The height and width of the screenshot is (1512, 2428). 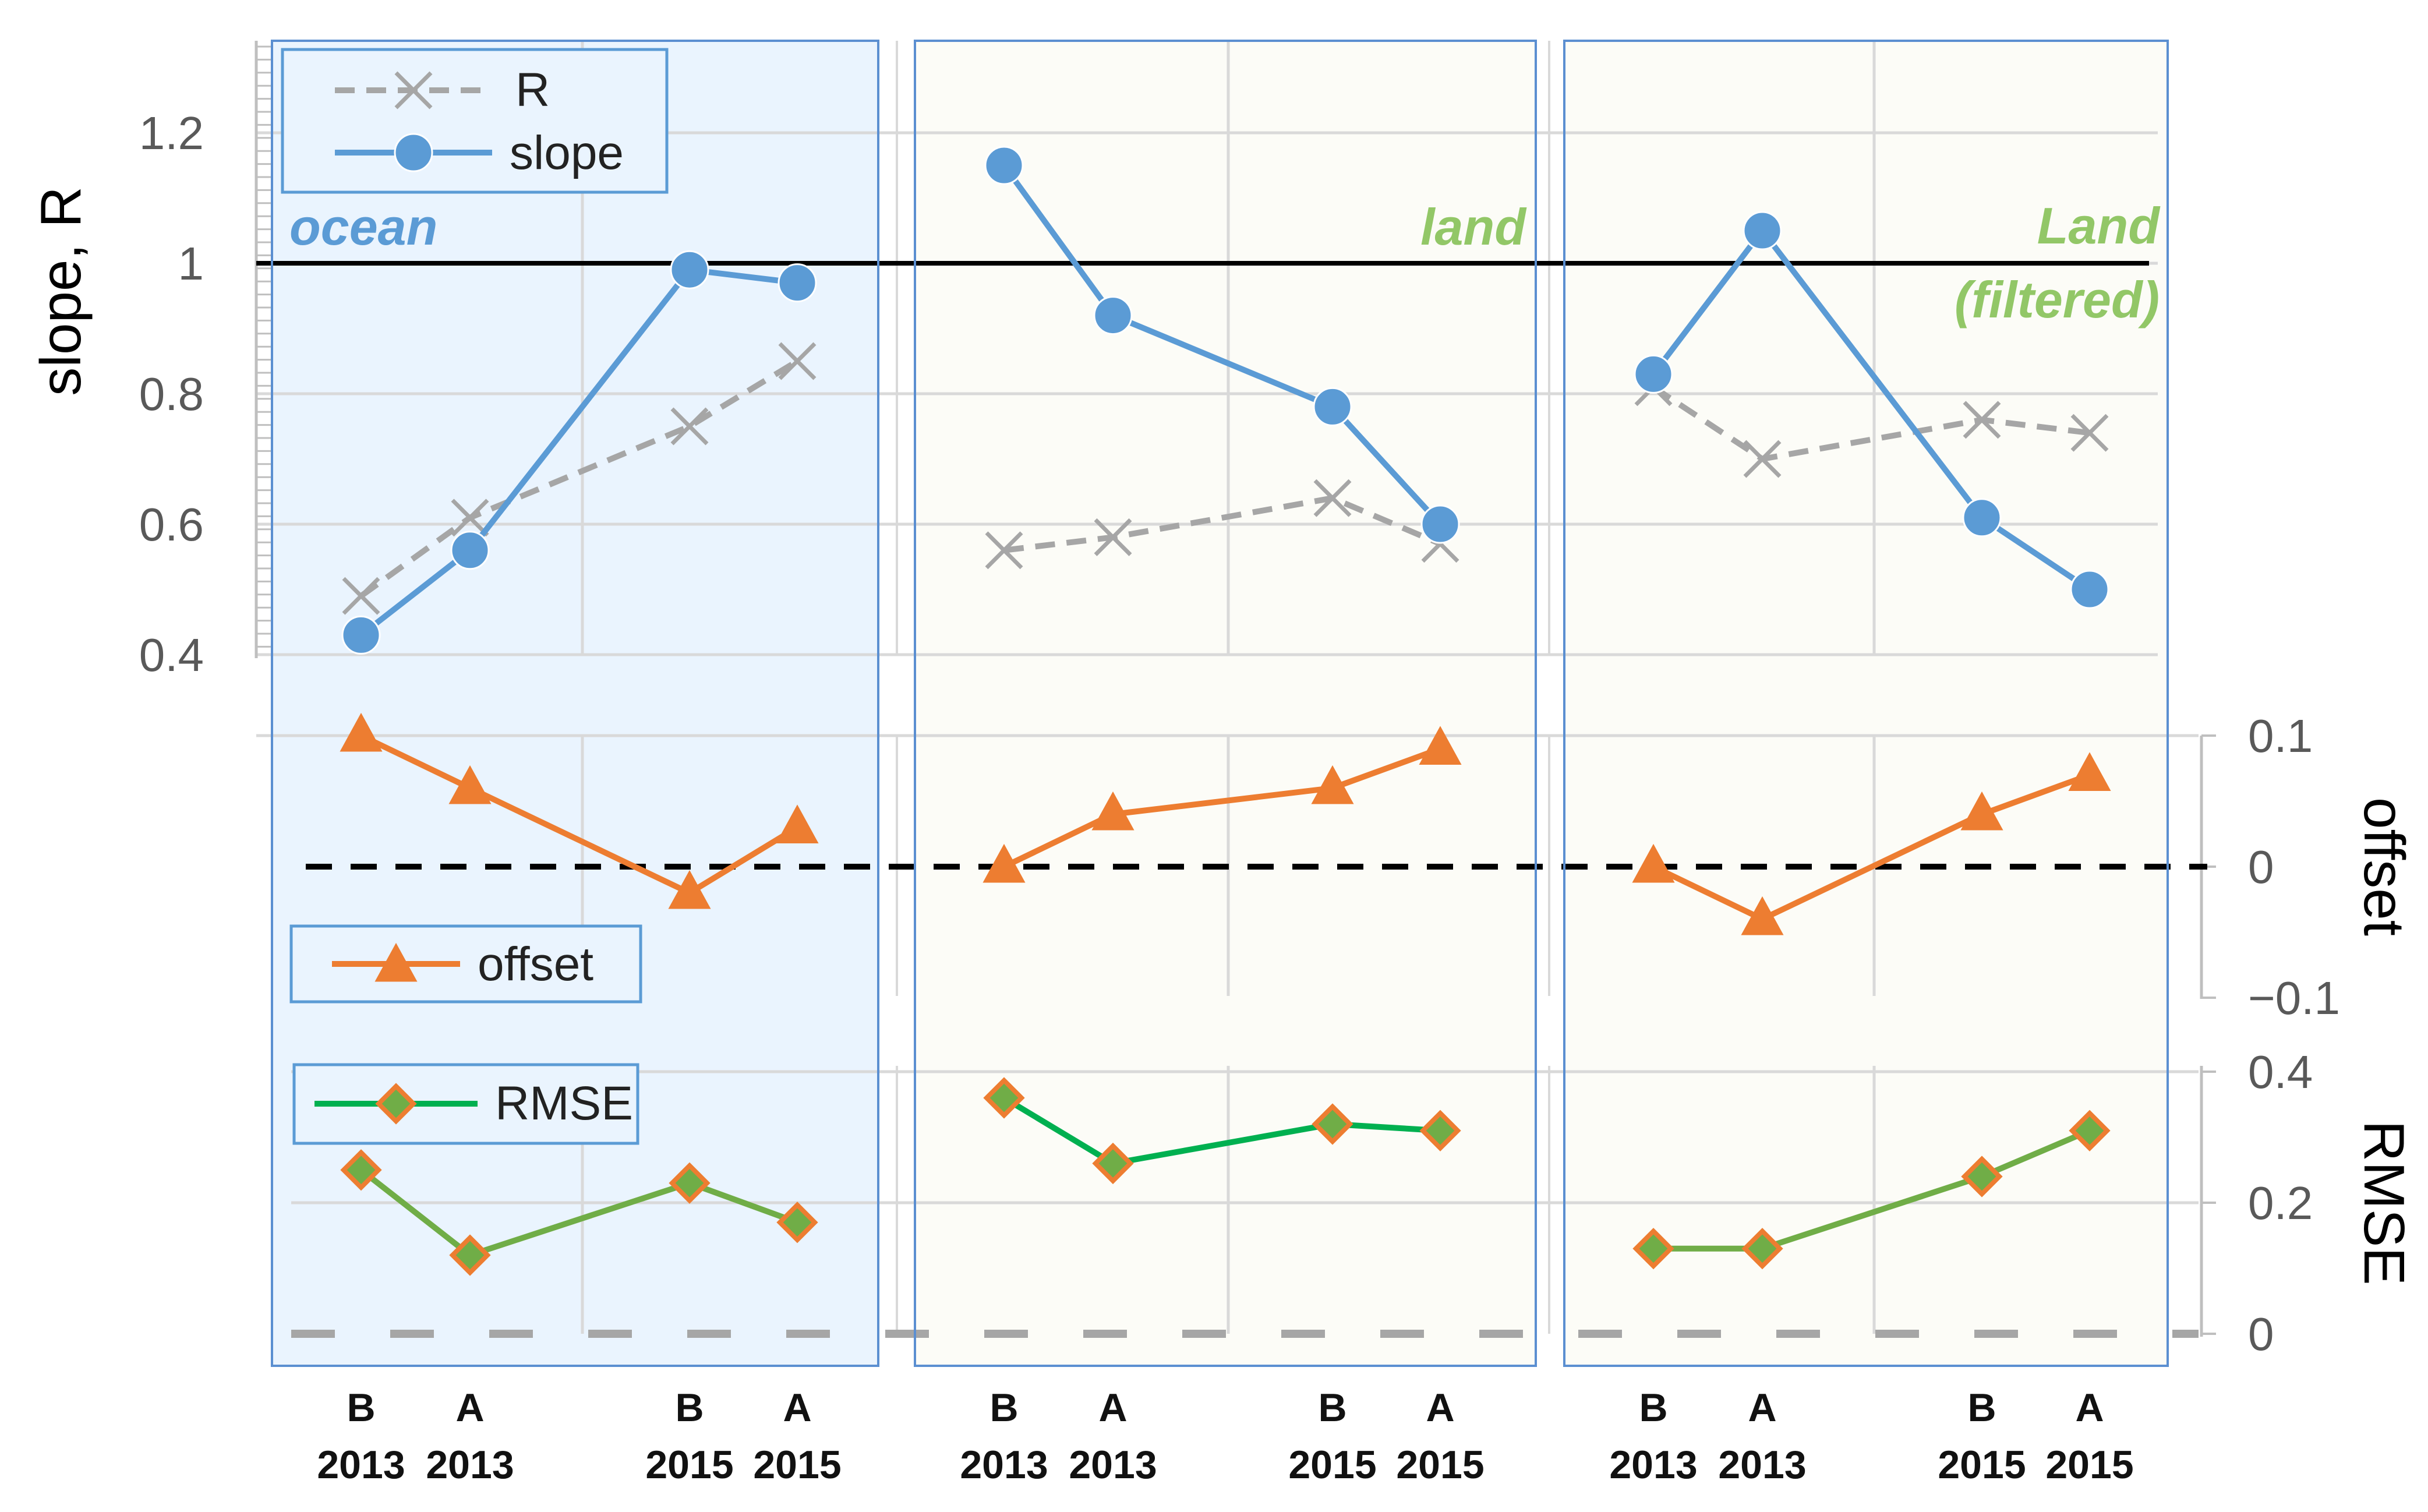 I want to click on category-label-top-panel-2-2: A, so click(x=1112, y=1408).